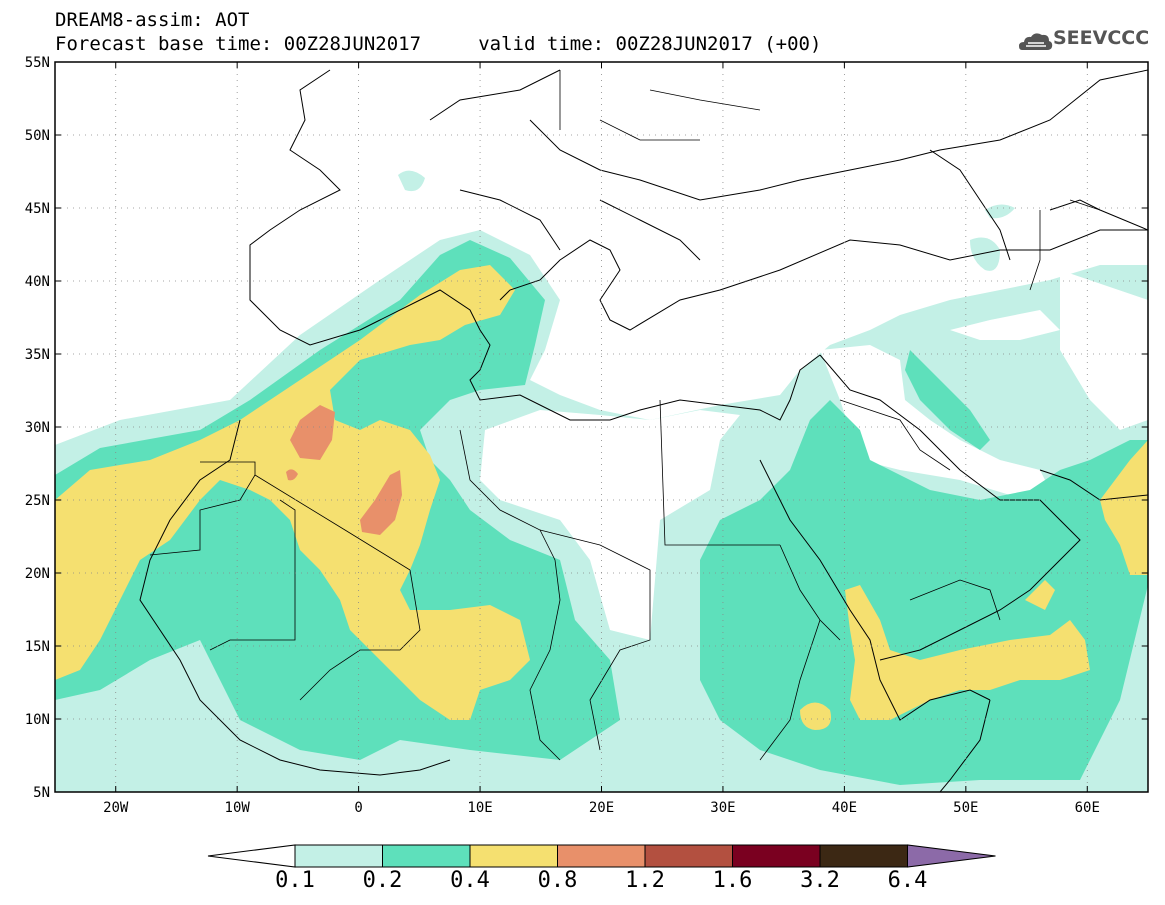  What do you see at coordinates (645, 880) in the screenshot?
I see `colorbar-level-label: 1.2` at bounding box center [645, 880].